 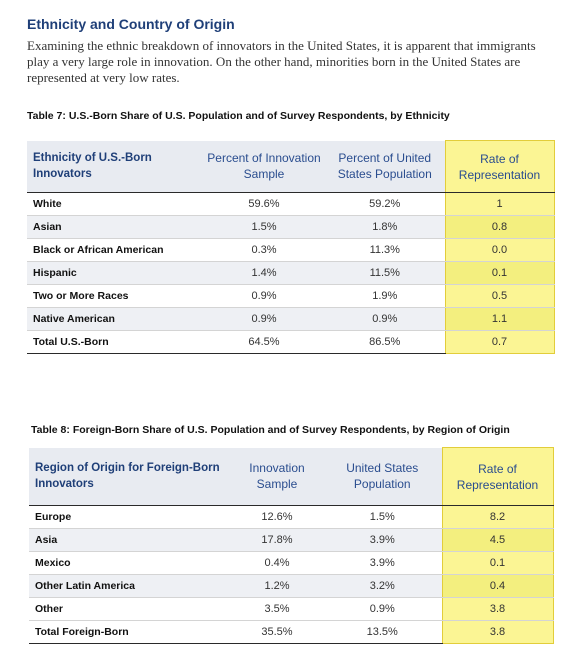 What do you see at coordinates (131, 24) in the screenshot?
I see `section-title: Ethnicity and Country of Origin` at bounding box center [131, 24].